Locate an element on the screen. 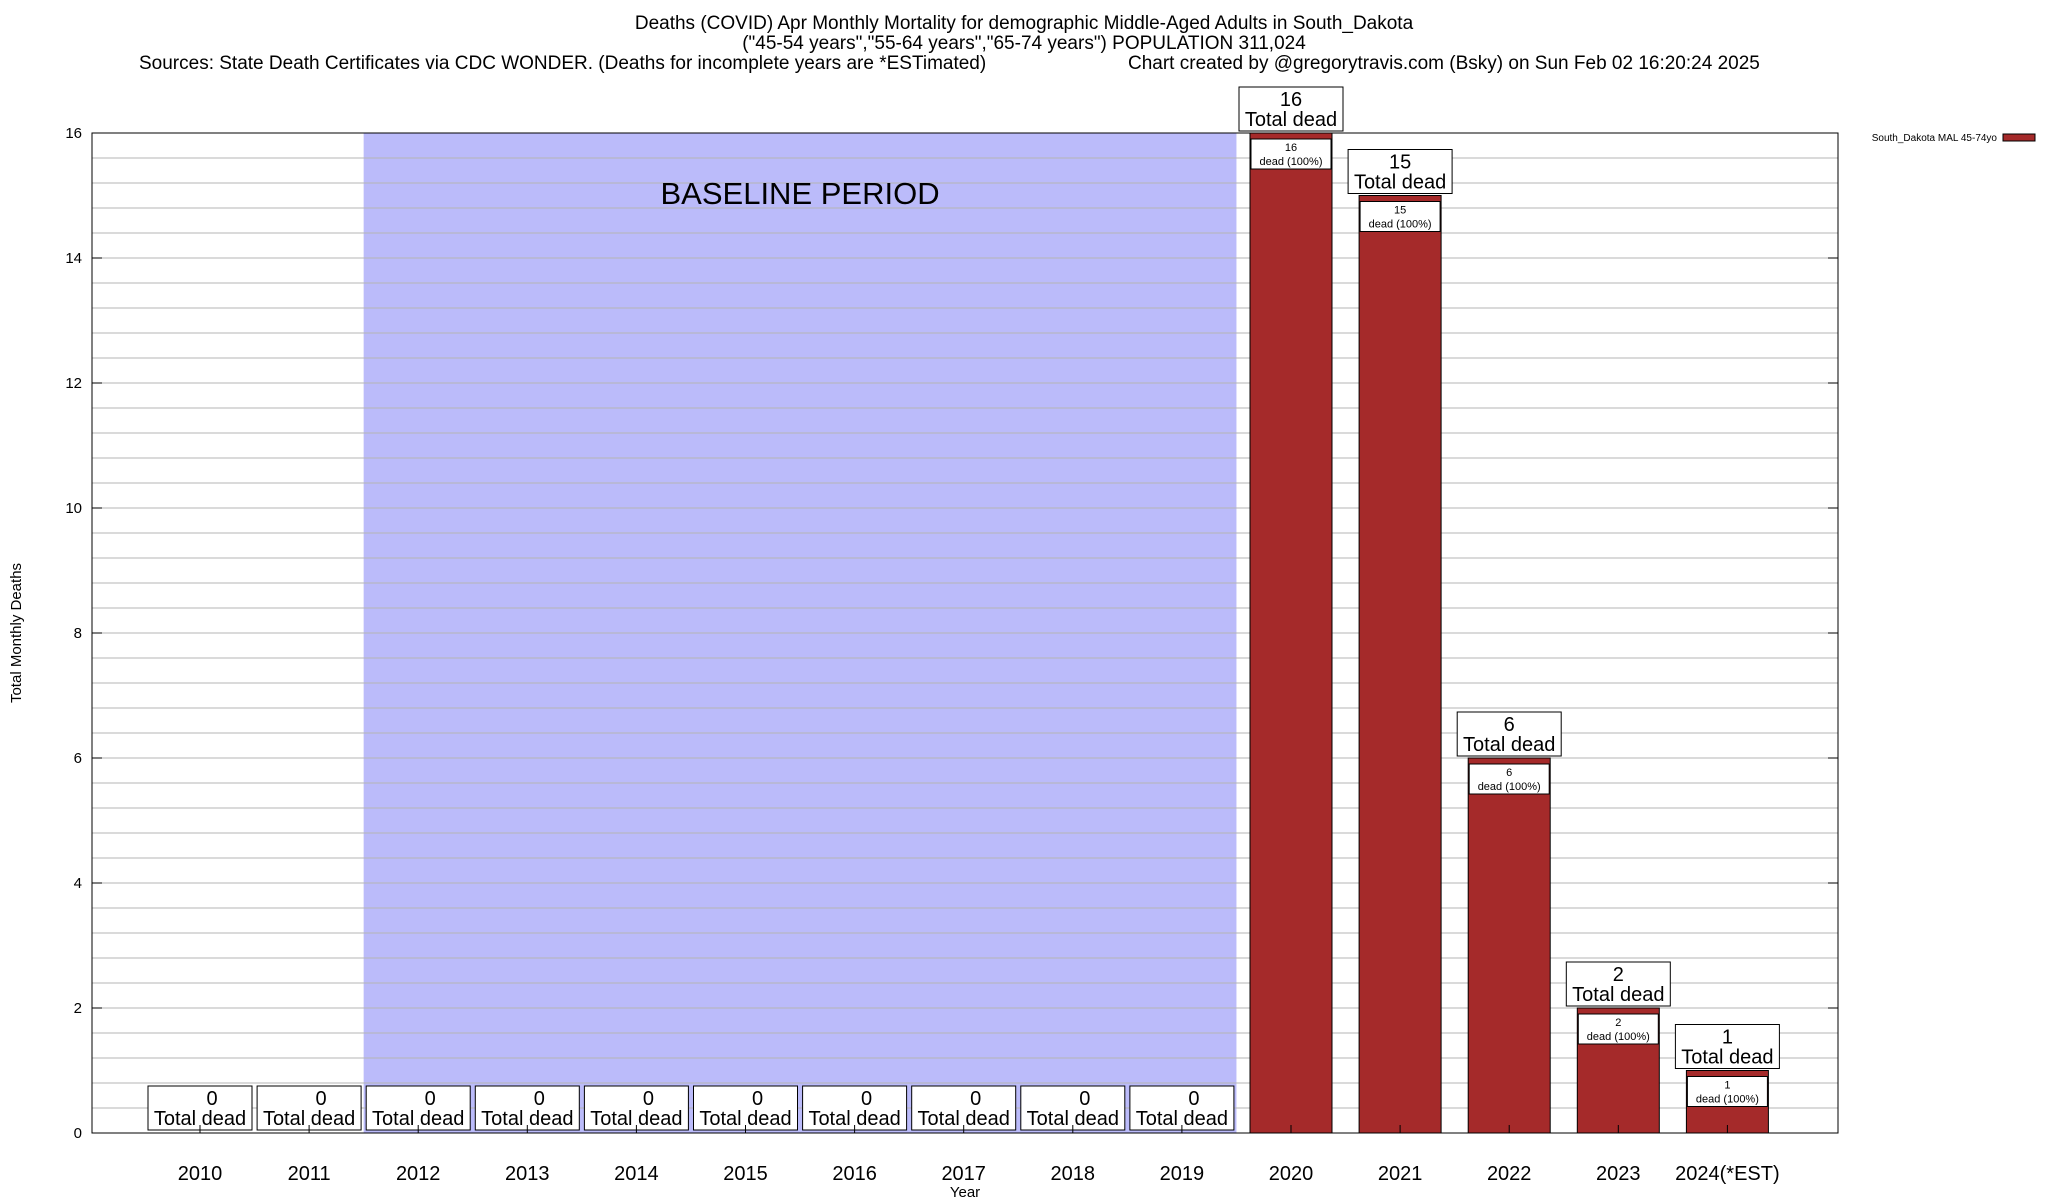  bar-inner-value-label: 1 is located at coordinates (1727, 1086).